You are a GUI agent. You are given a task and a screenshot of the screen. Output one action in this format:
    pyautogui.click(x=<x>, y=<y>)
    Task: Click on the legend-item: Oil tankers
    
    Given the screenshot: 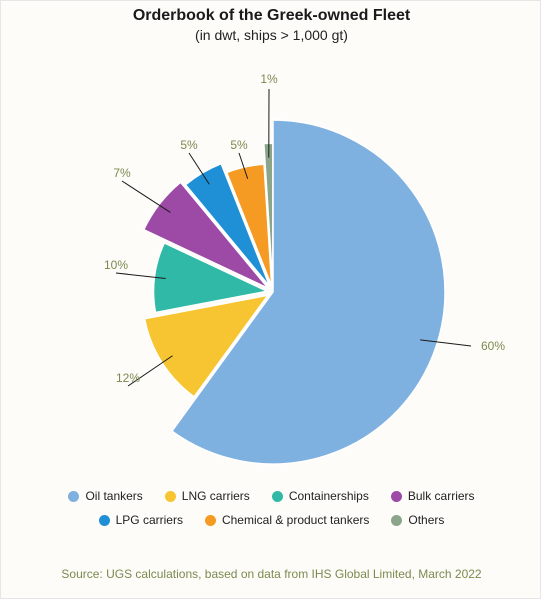 What is the action you would take?
    pyautogui.click(x=105, y=496)
    